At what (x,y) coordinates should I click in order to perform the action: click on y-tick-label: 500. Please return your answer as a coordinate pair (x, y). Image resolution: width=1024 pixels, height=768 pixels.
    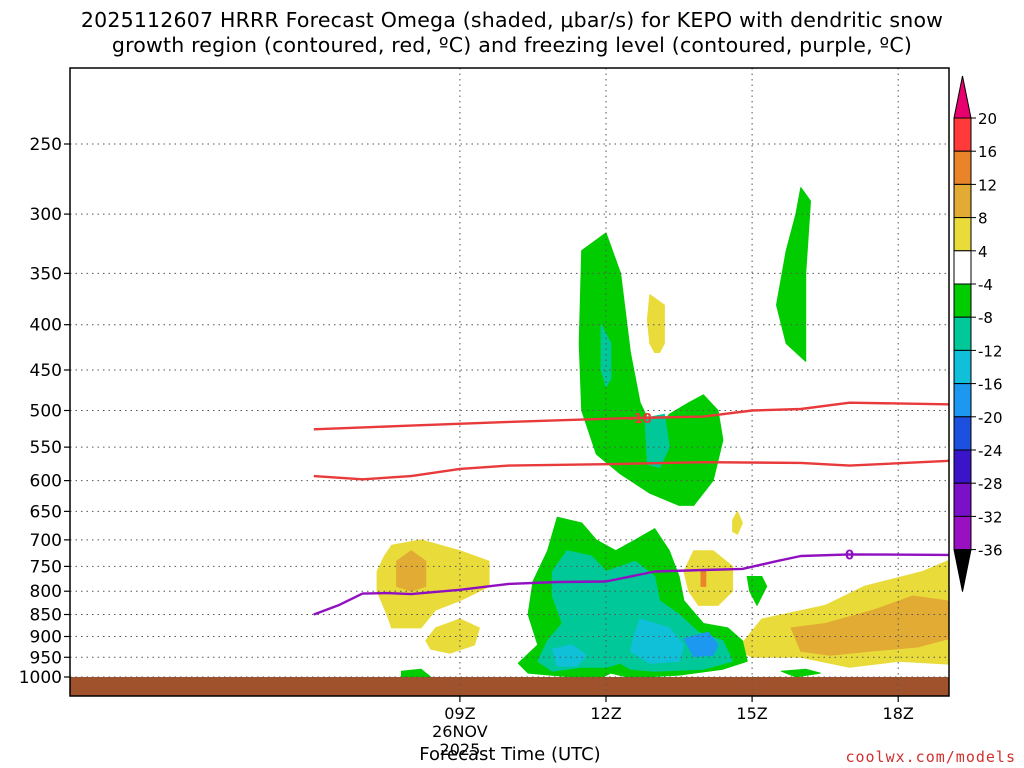
    Looking at the image, I should click on (46, 412).